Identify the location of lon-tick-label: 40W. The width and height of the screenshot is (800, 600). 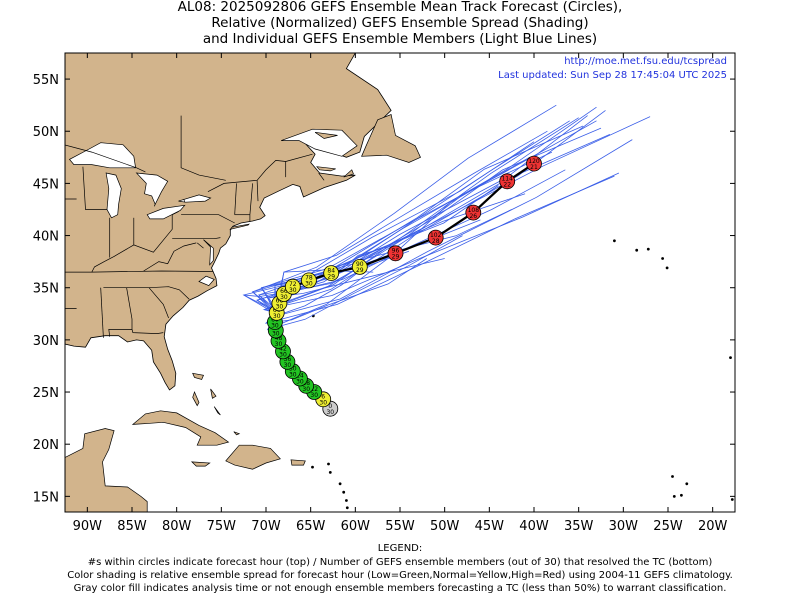
(534, 526).